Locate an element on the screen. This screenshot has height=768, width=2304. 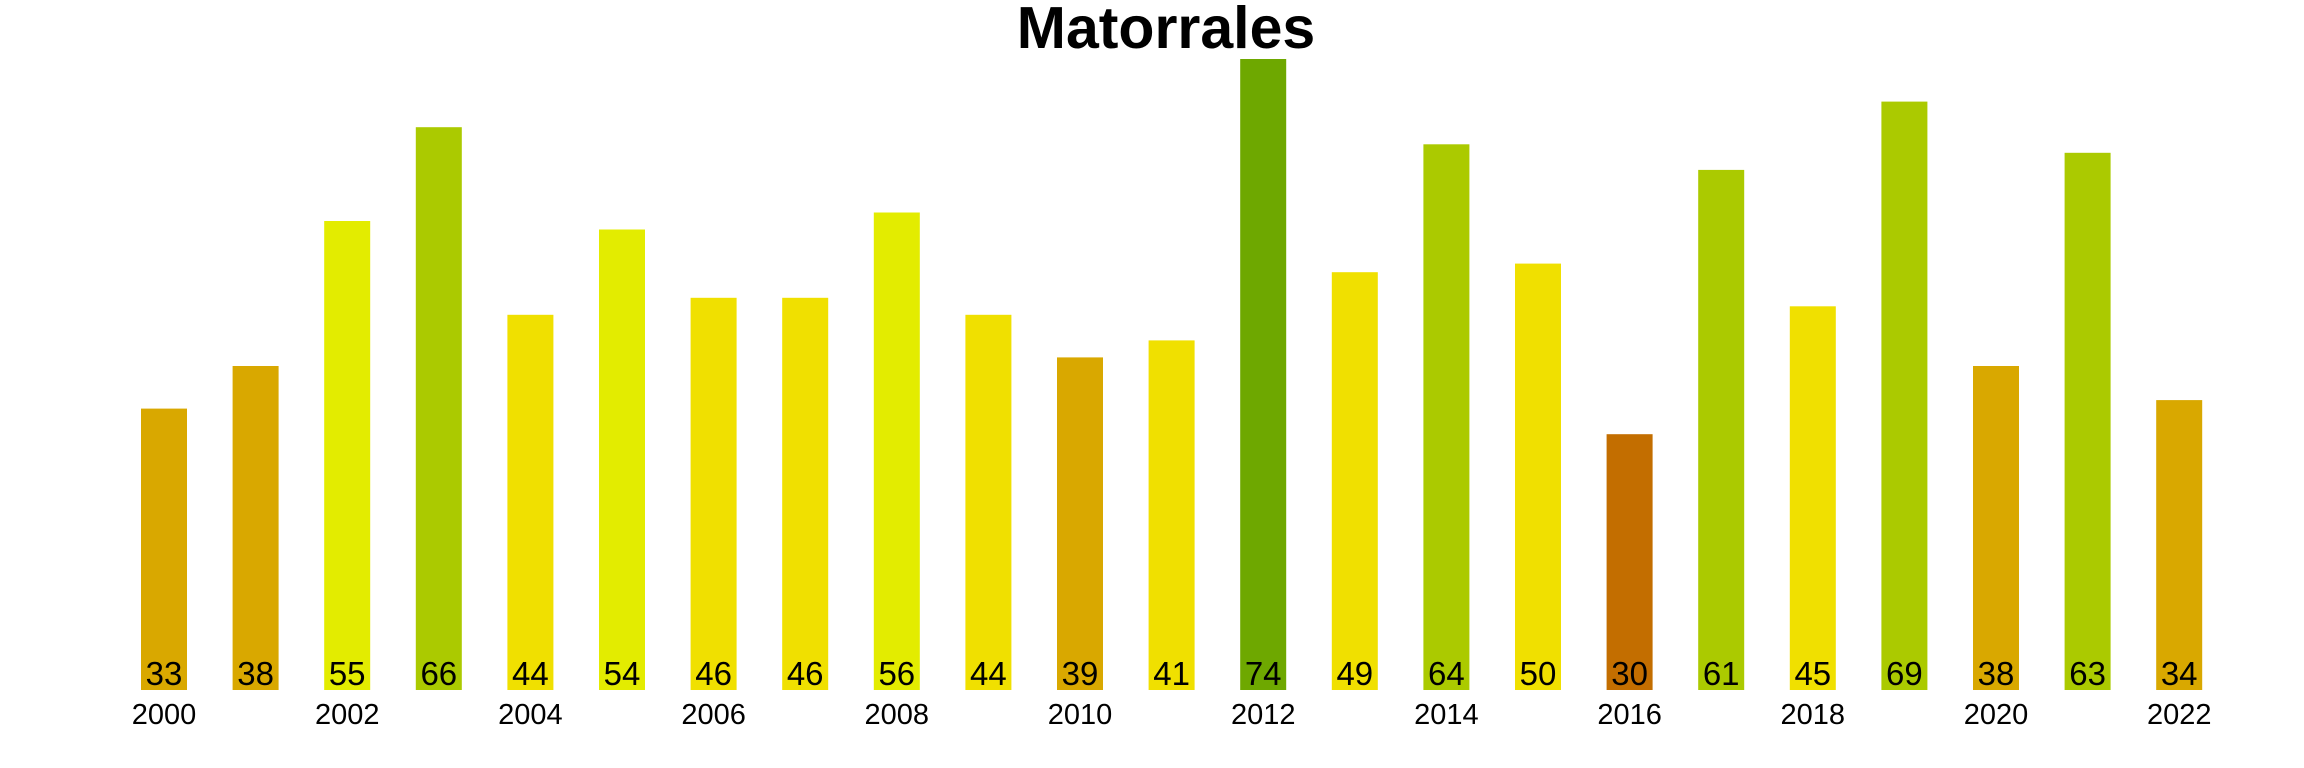
bar-2015 is located at coordinates (1538, 476).